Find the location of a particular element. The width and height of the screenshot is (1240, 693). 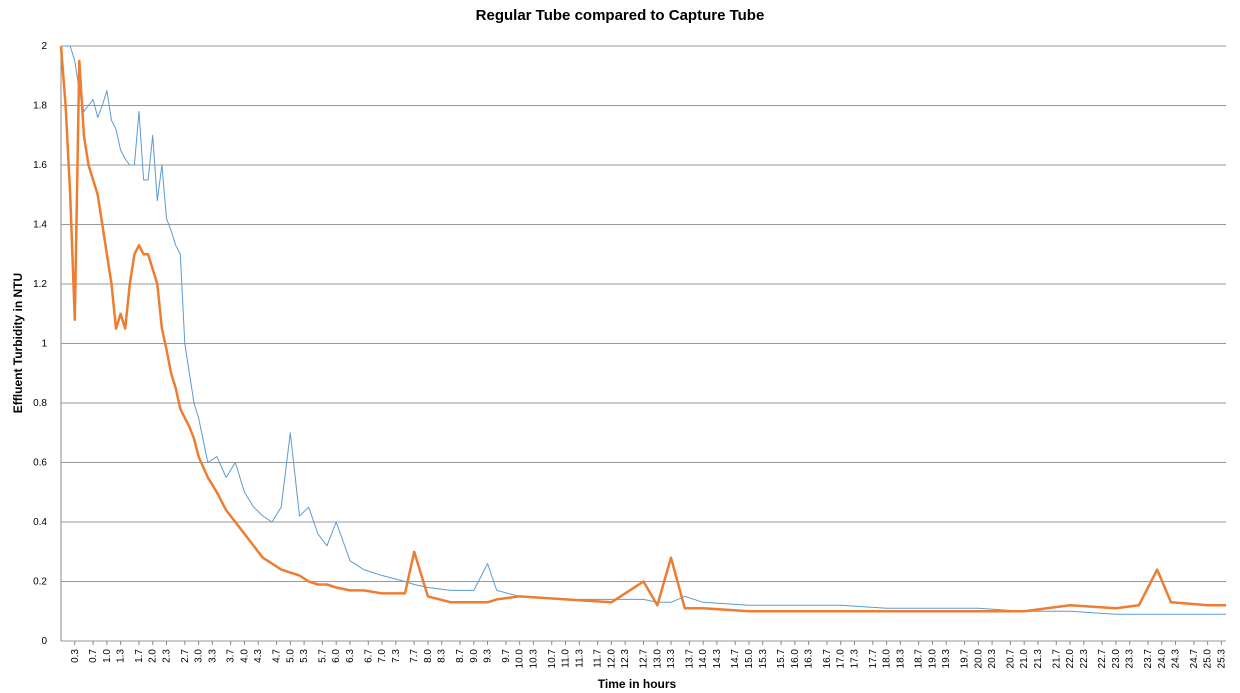

x-tick-label: 23.3 is located at coordinates (1130, 659).